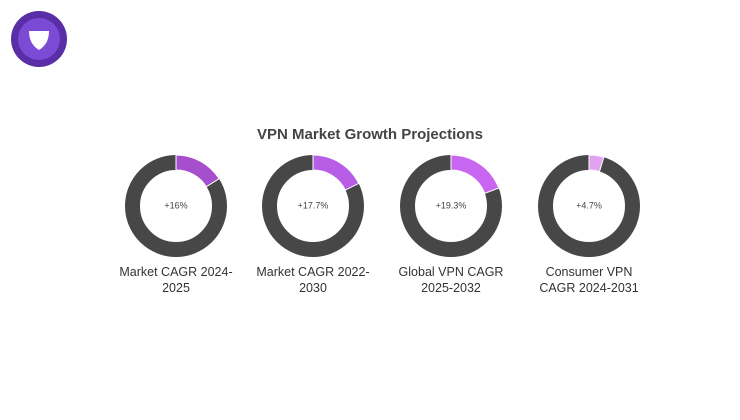 This screenshot has width=740, height=420. What do you see at coordinates (589, 280) in the screenshot?
I see `category-label: Consumer VPN CAGR 2024-2031` at bounding box center [589, 280].